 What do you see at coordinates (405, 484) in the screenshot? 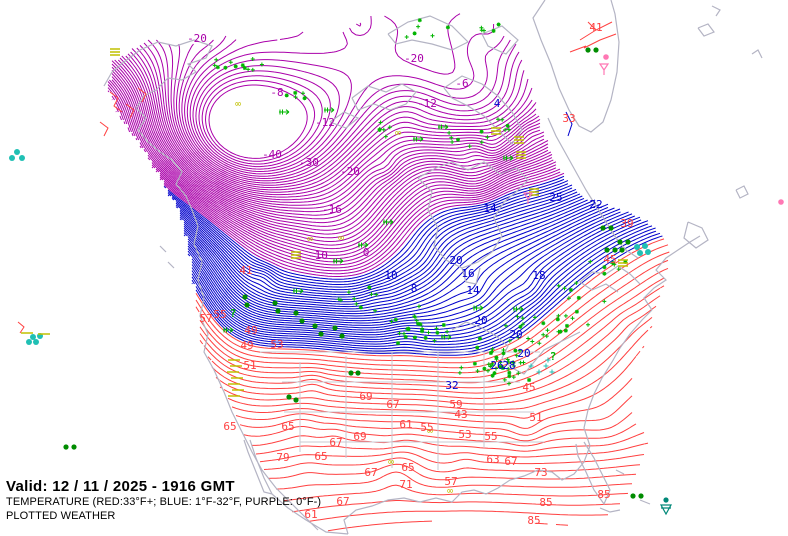
I see `contour-label: 71` at bounding box center [405, 484].